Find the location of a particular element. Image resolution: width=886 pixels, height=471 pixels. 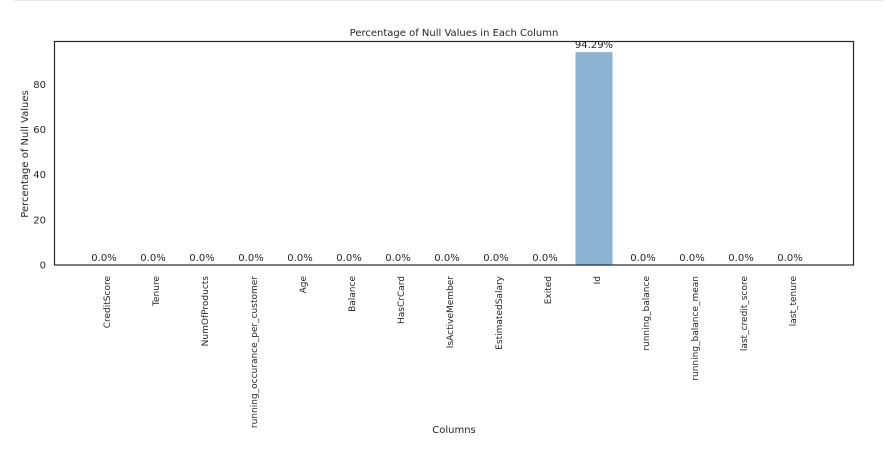

x-tick-label-Exited: Exited is located at coordinates (549, 290).